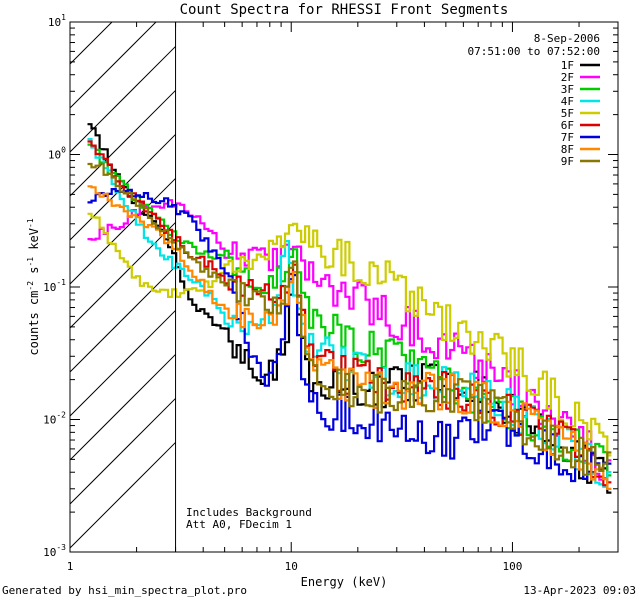 The image size is (640, 600). I want to click on y-axis-label: counts cm-2 s-1 keV-1, so click(33, 286).